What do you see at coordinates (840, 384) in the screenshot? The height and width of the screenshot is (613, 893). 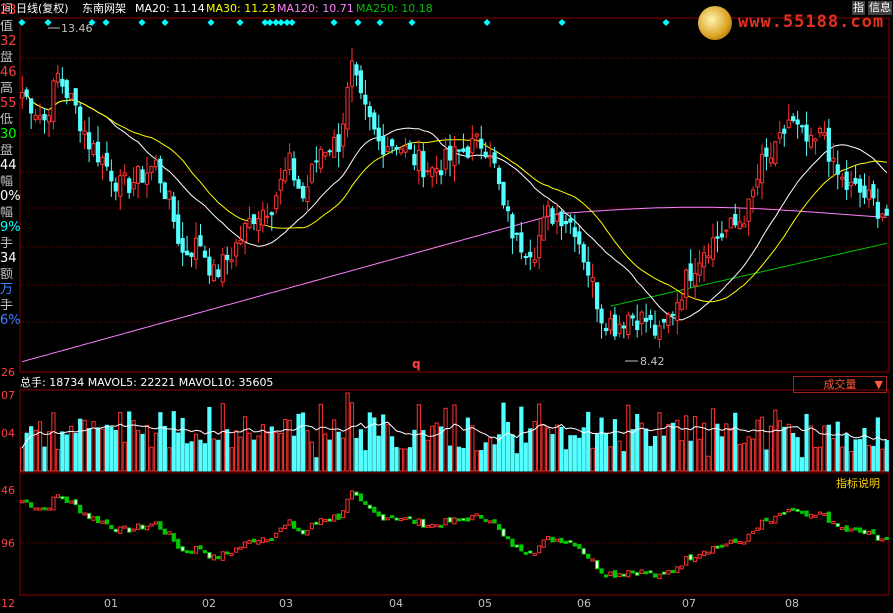 I see `turnover-selector: 成交量 ▼` at bounding box center [840, 384].